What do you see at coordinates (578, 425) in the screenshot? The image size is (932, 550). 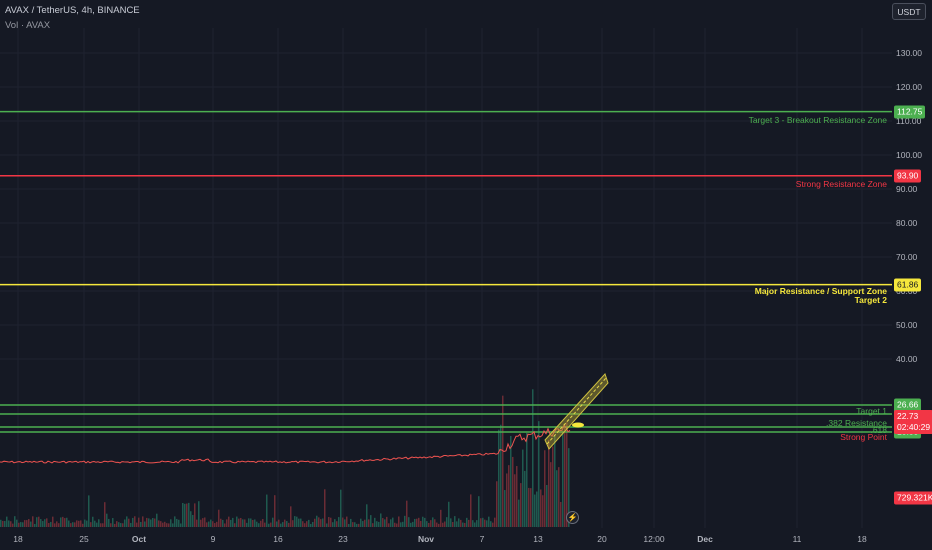 I see `channel-marker` at bounding box center [578, 425].